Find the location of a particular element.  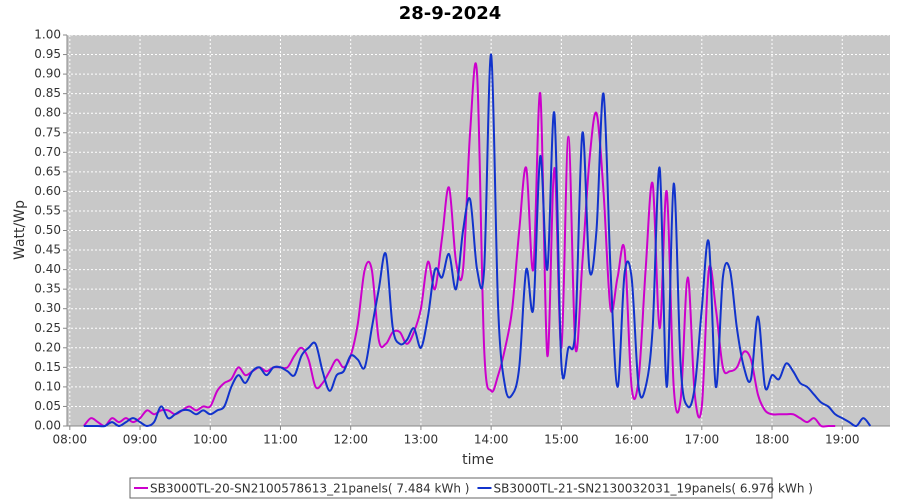

y-tick-label: 0.30 is located at coordinates (47, 308).